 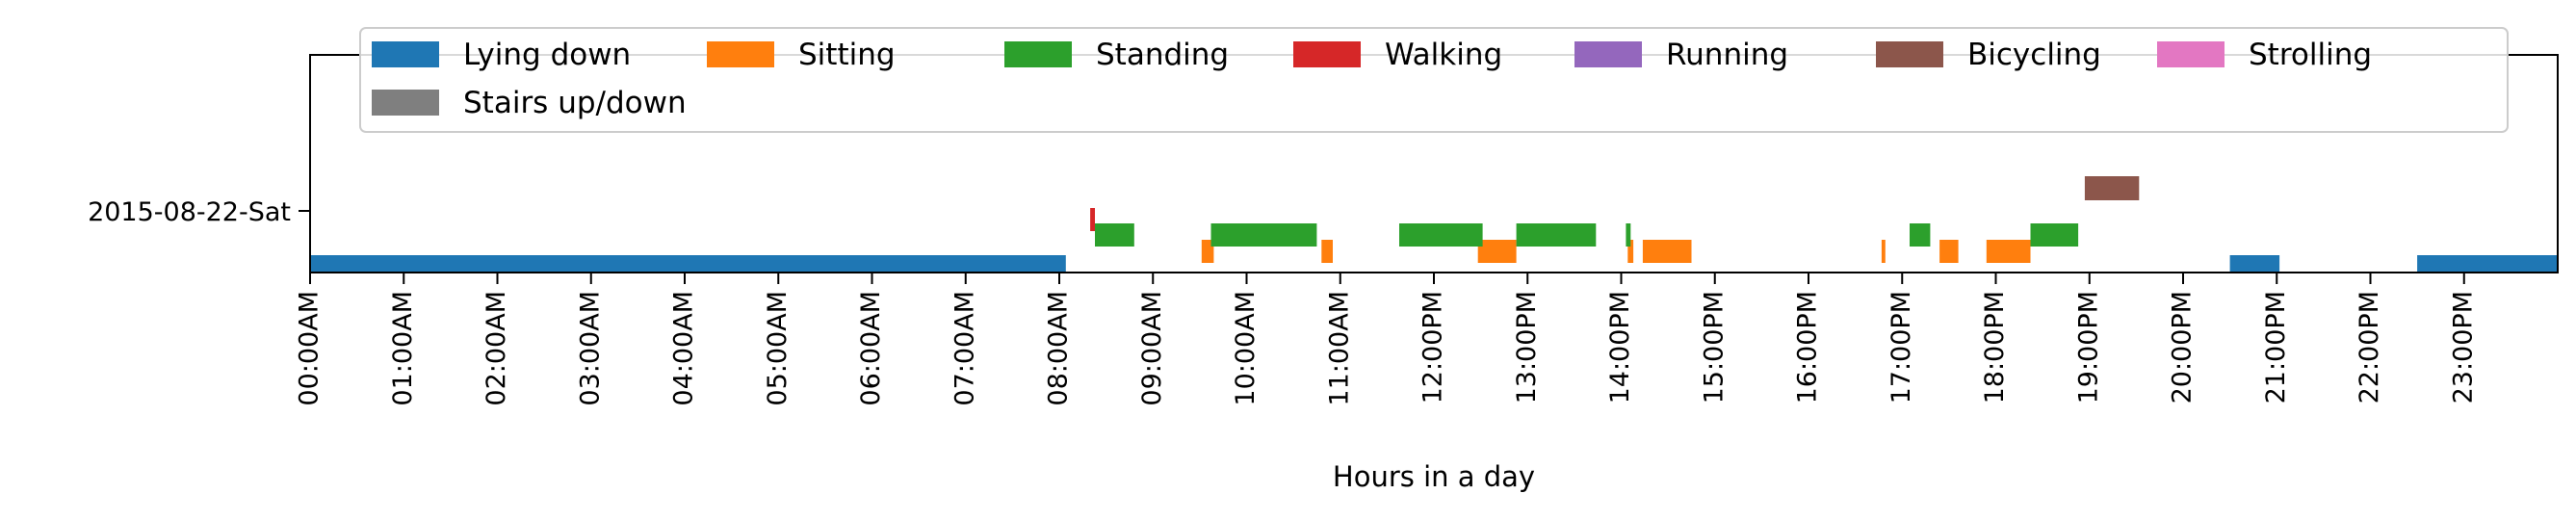 I want to click on x-tick-label: 10:00AM, so click(x=1246, y=348).